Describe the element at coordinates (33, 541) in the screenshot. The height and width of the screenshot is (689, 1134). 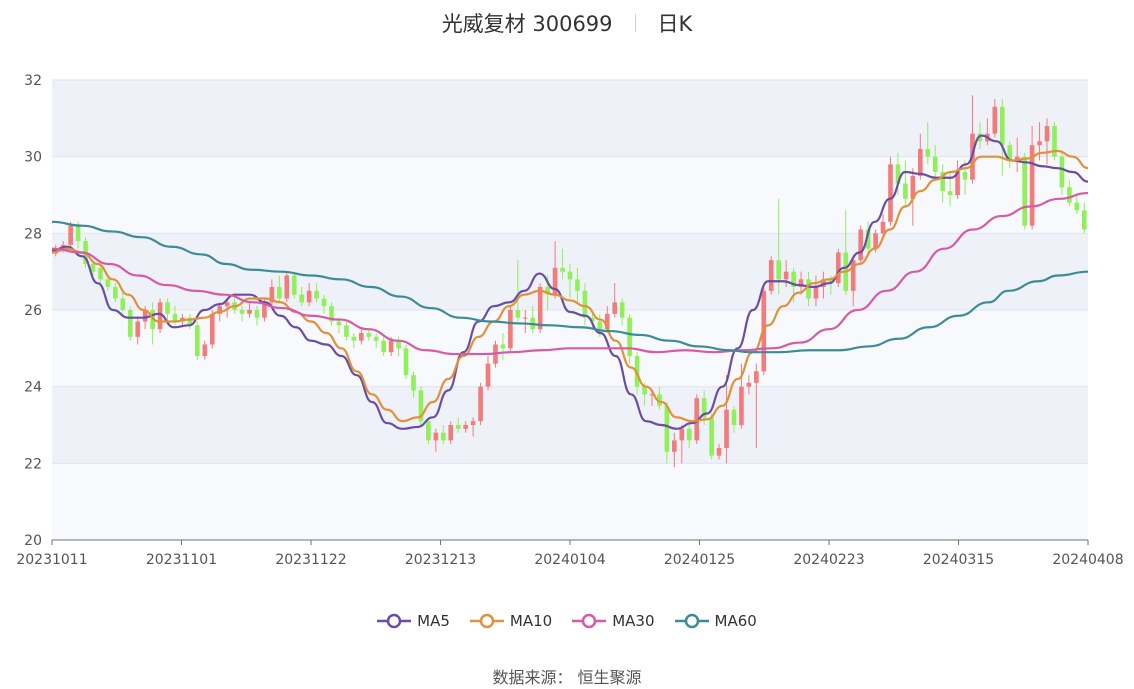
I see `y-tick-label: 20` at that location.